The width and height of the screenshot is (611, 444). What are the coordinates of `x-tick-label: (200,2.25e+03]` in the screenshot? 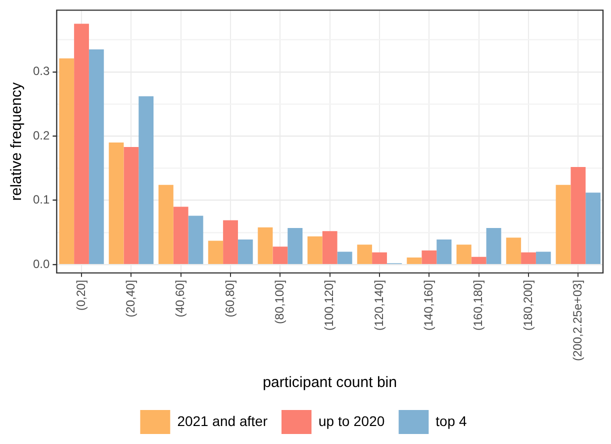 It's located at (577, 321).